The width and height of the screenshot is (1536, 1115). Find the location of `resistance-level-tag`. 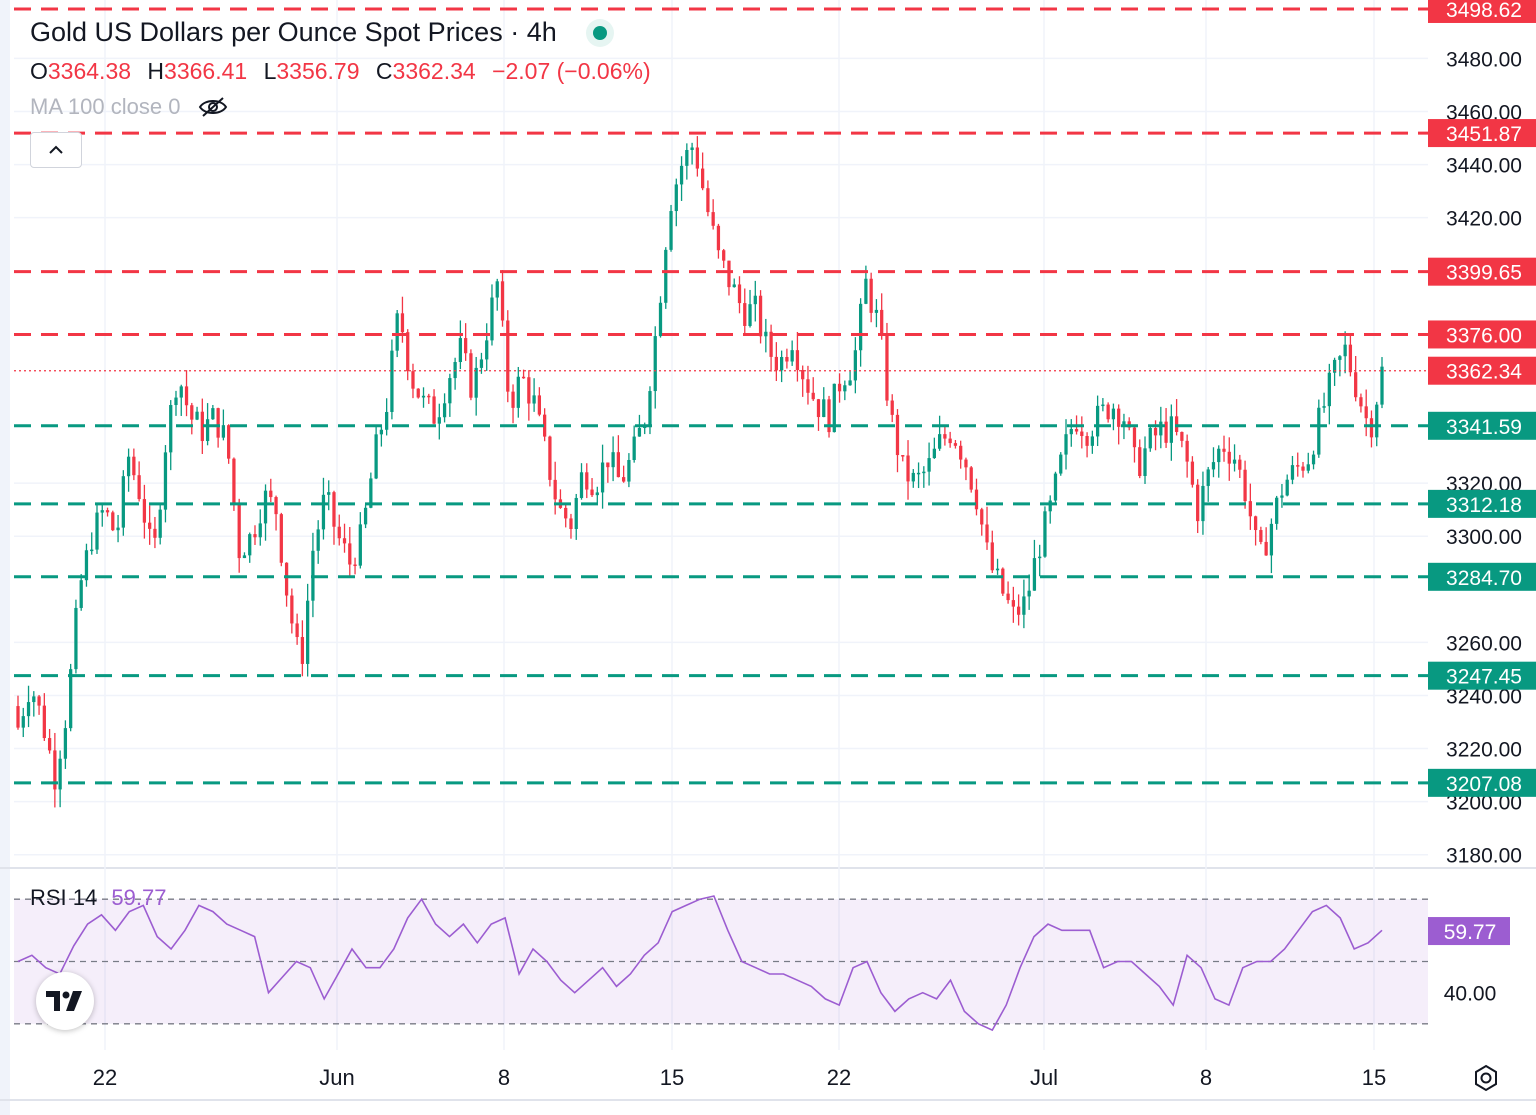

resistance-level-tag is located at coordinates (1482, 11).